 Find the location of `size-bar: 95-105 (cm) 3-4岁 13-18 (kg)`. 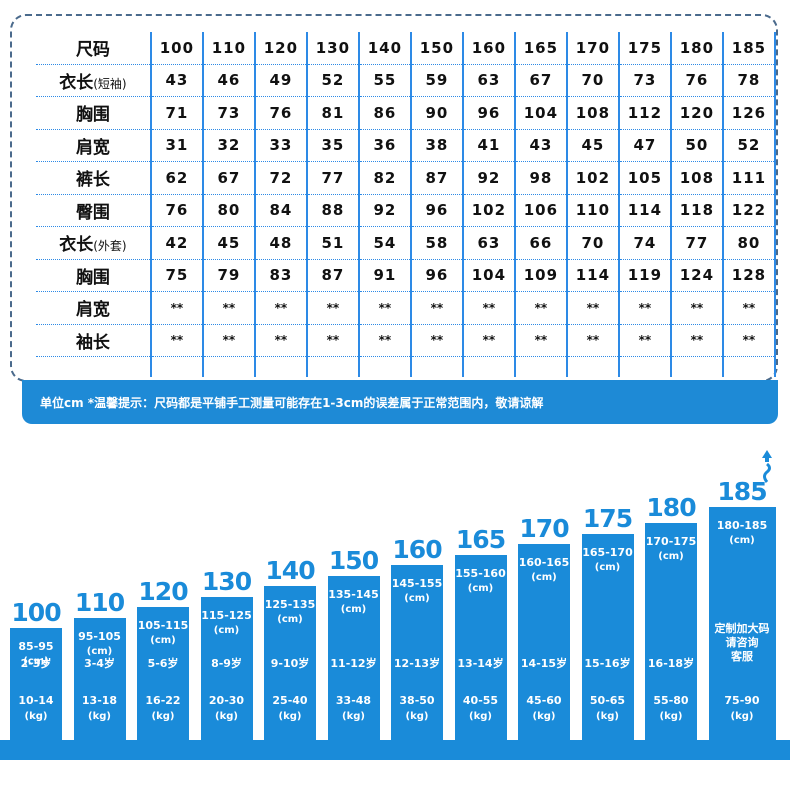

size-bar: 95-105 (cm) 3-4岁 13-18 (kg) is located at coordinates (99, 679).